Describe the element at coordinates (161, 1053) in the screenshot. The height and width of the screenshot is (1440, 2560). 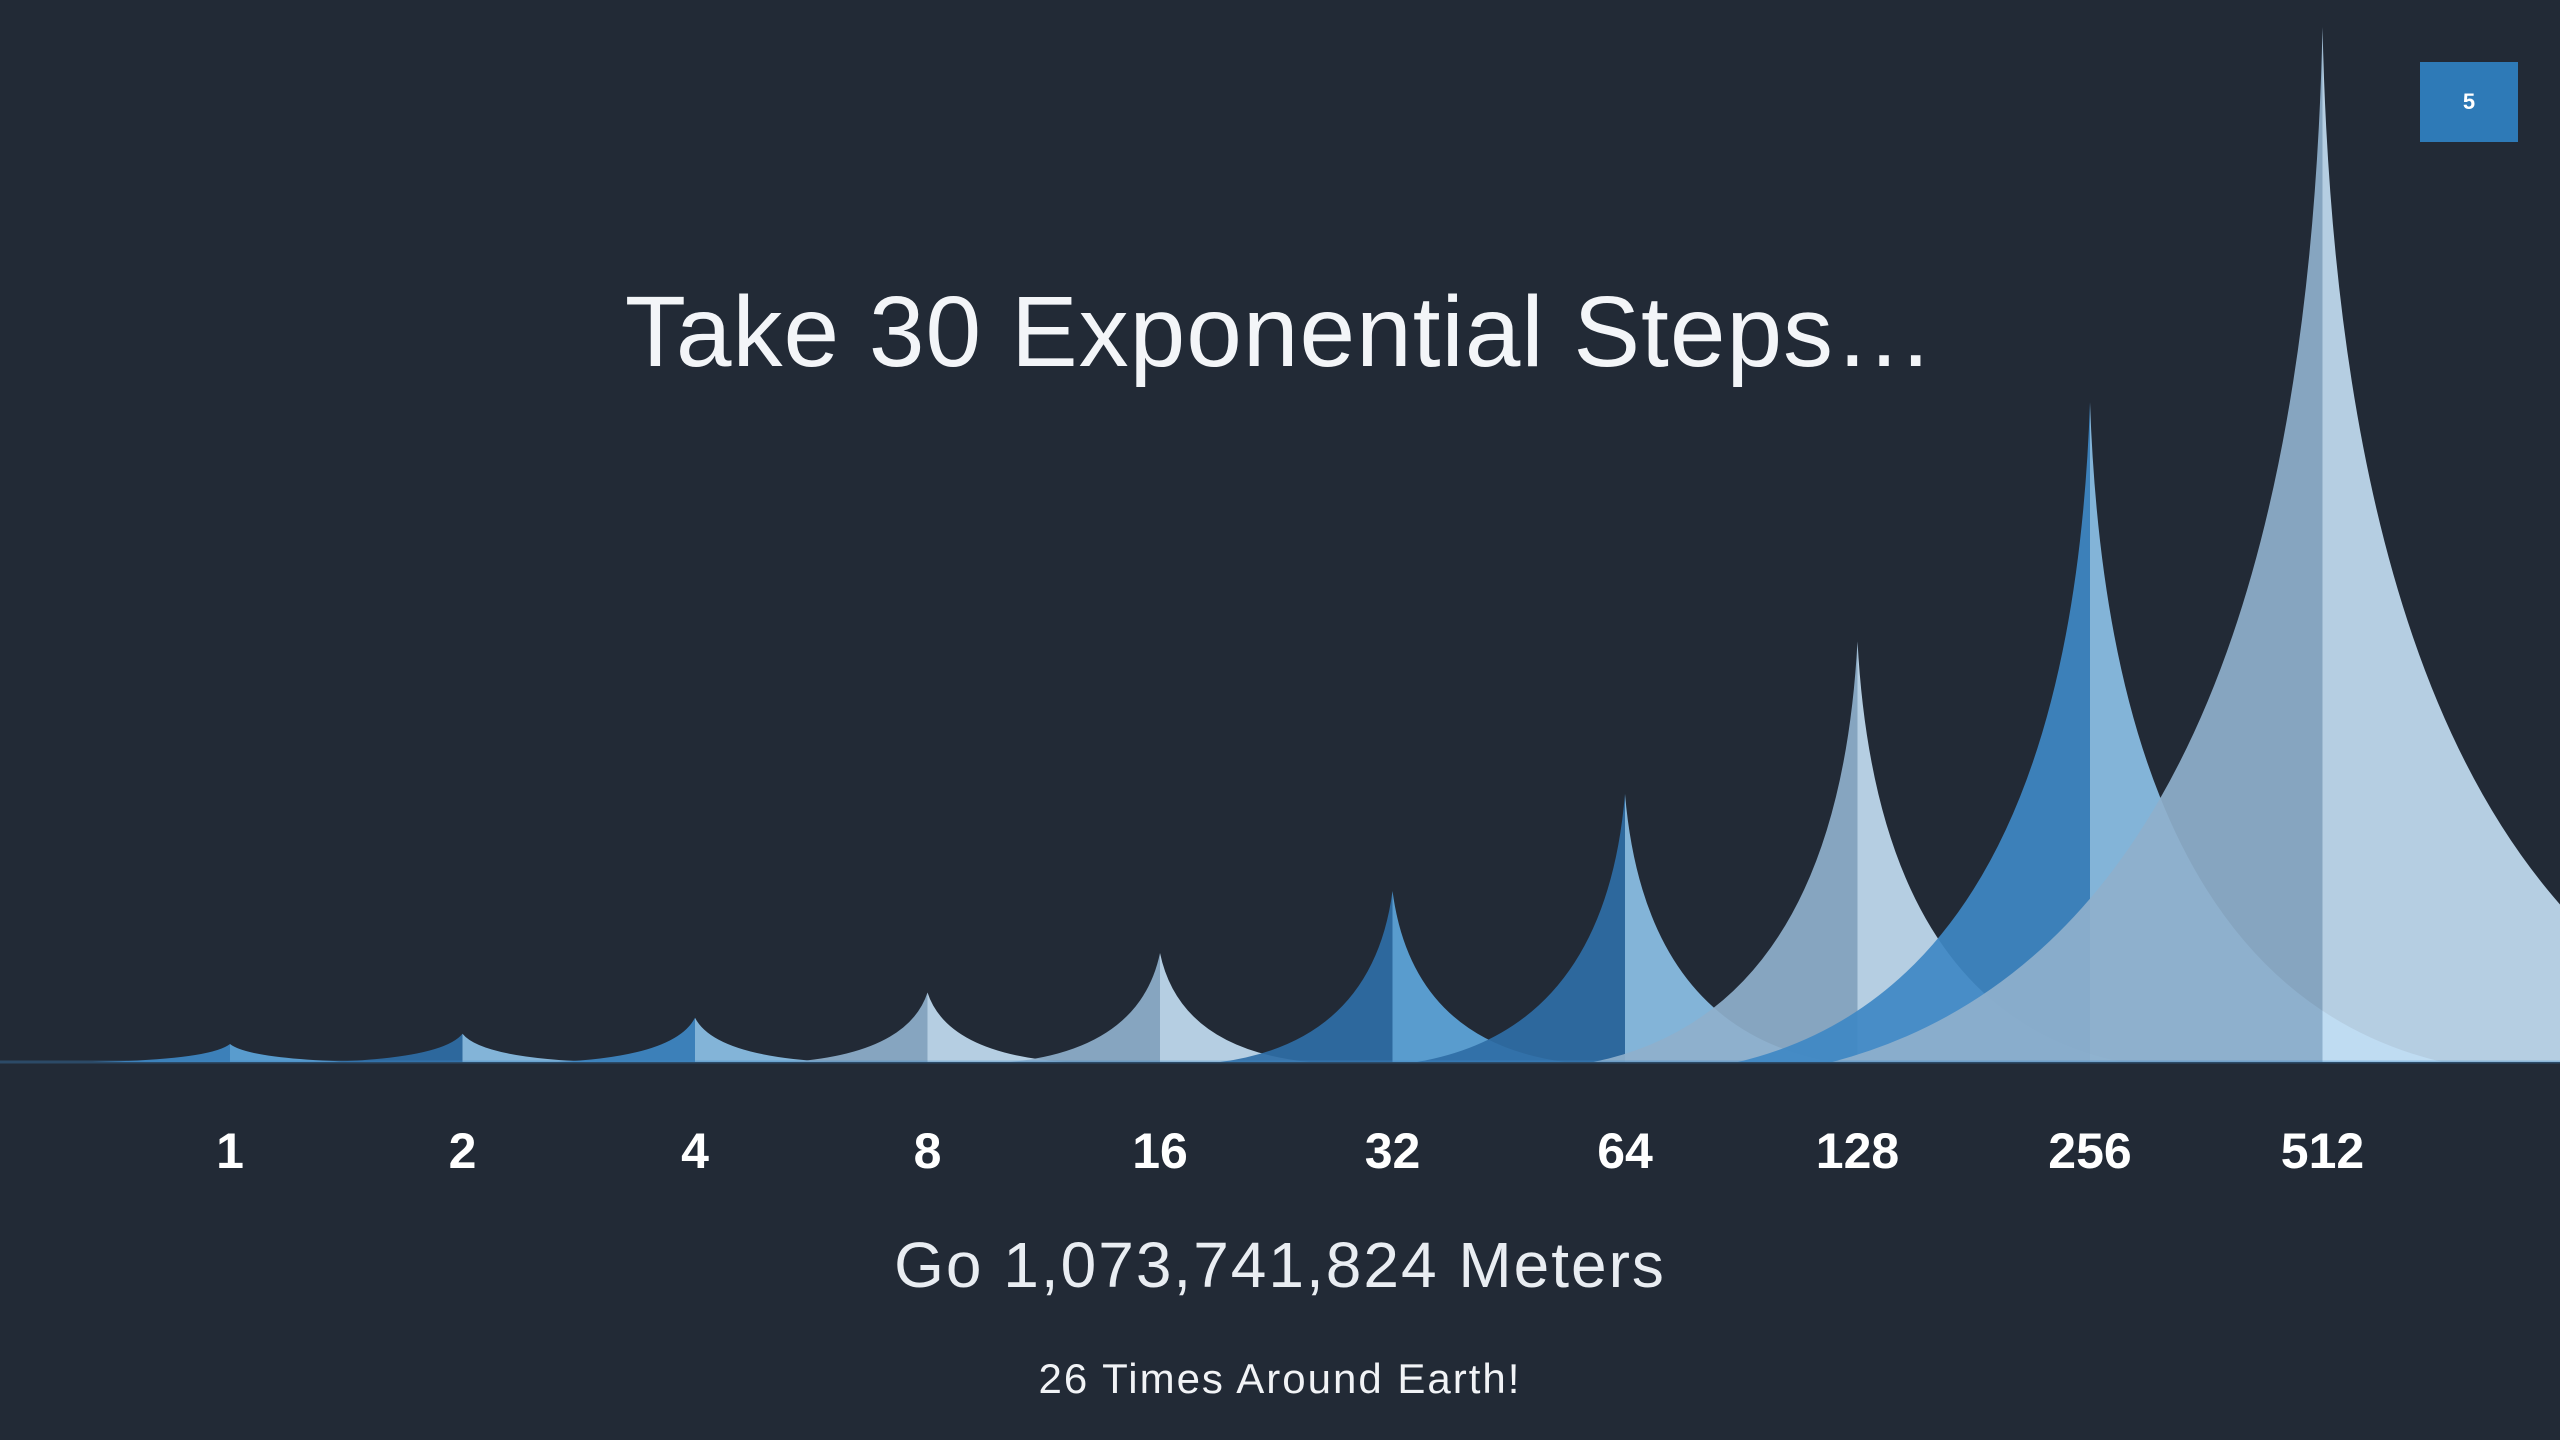
I see `peak-1-left` at that location.